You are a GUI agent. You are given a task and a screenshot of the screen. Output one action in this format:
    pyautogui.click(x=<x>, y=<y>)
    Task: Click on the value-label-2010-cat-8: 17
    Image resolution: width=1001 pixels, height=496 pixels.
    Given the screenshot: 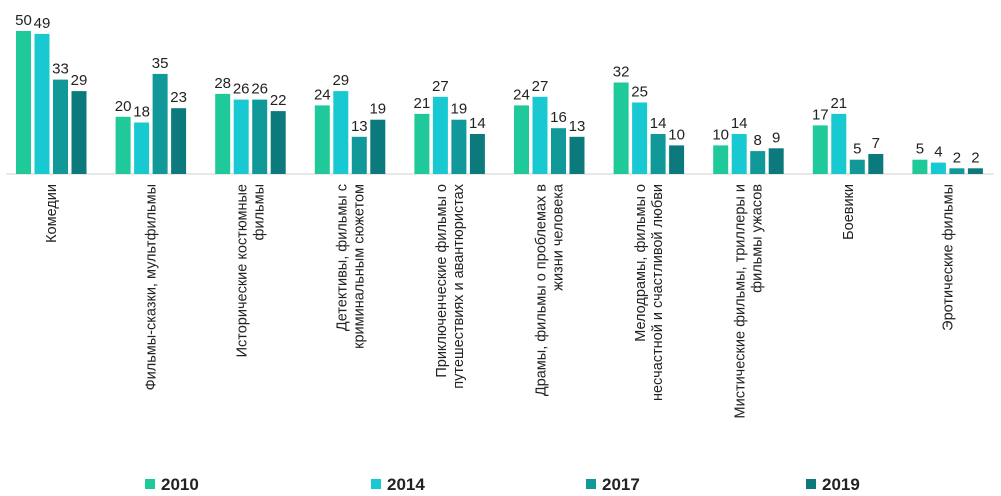 What is the action you would take?
    pyautogui.click(x=820, y=114)
    